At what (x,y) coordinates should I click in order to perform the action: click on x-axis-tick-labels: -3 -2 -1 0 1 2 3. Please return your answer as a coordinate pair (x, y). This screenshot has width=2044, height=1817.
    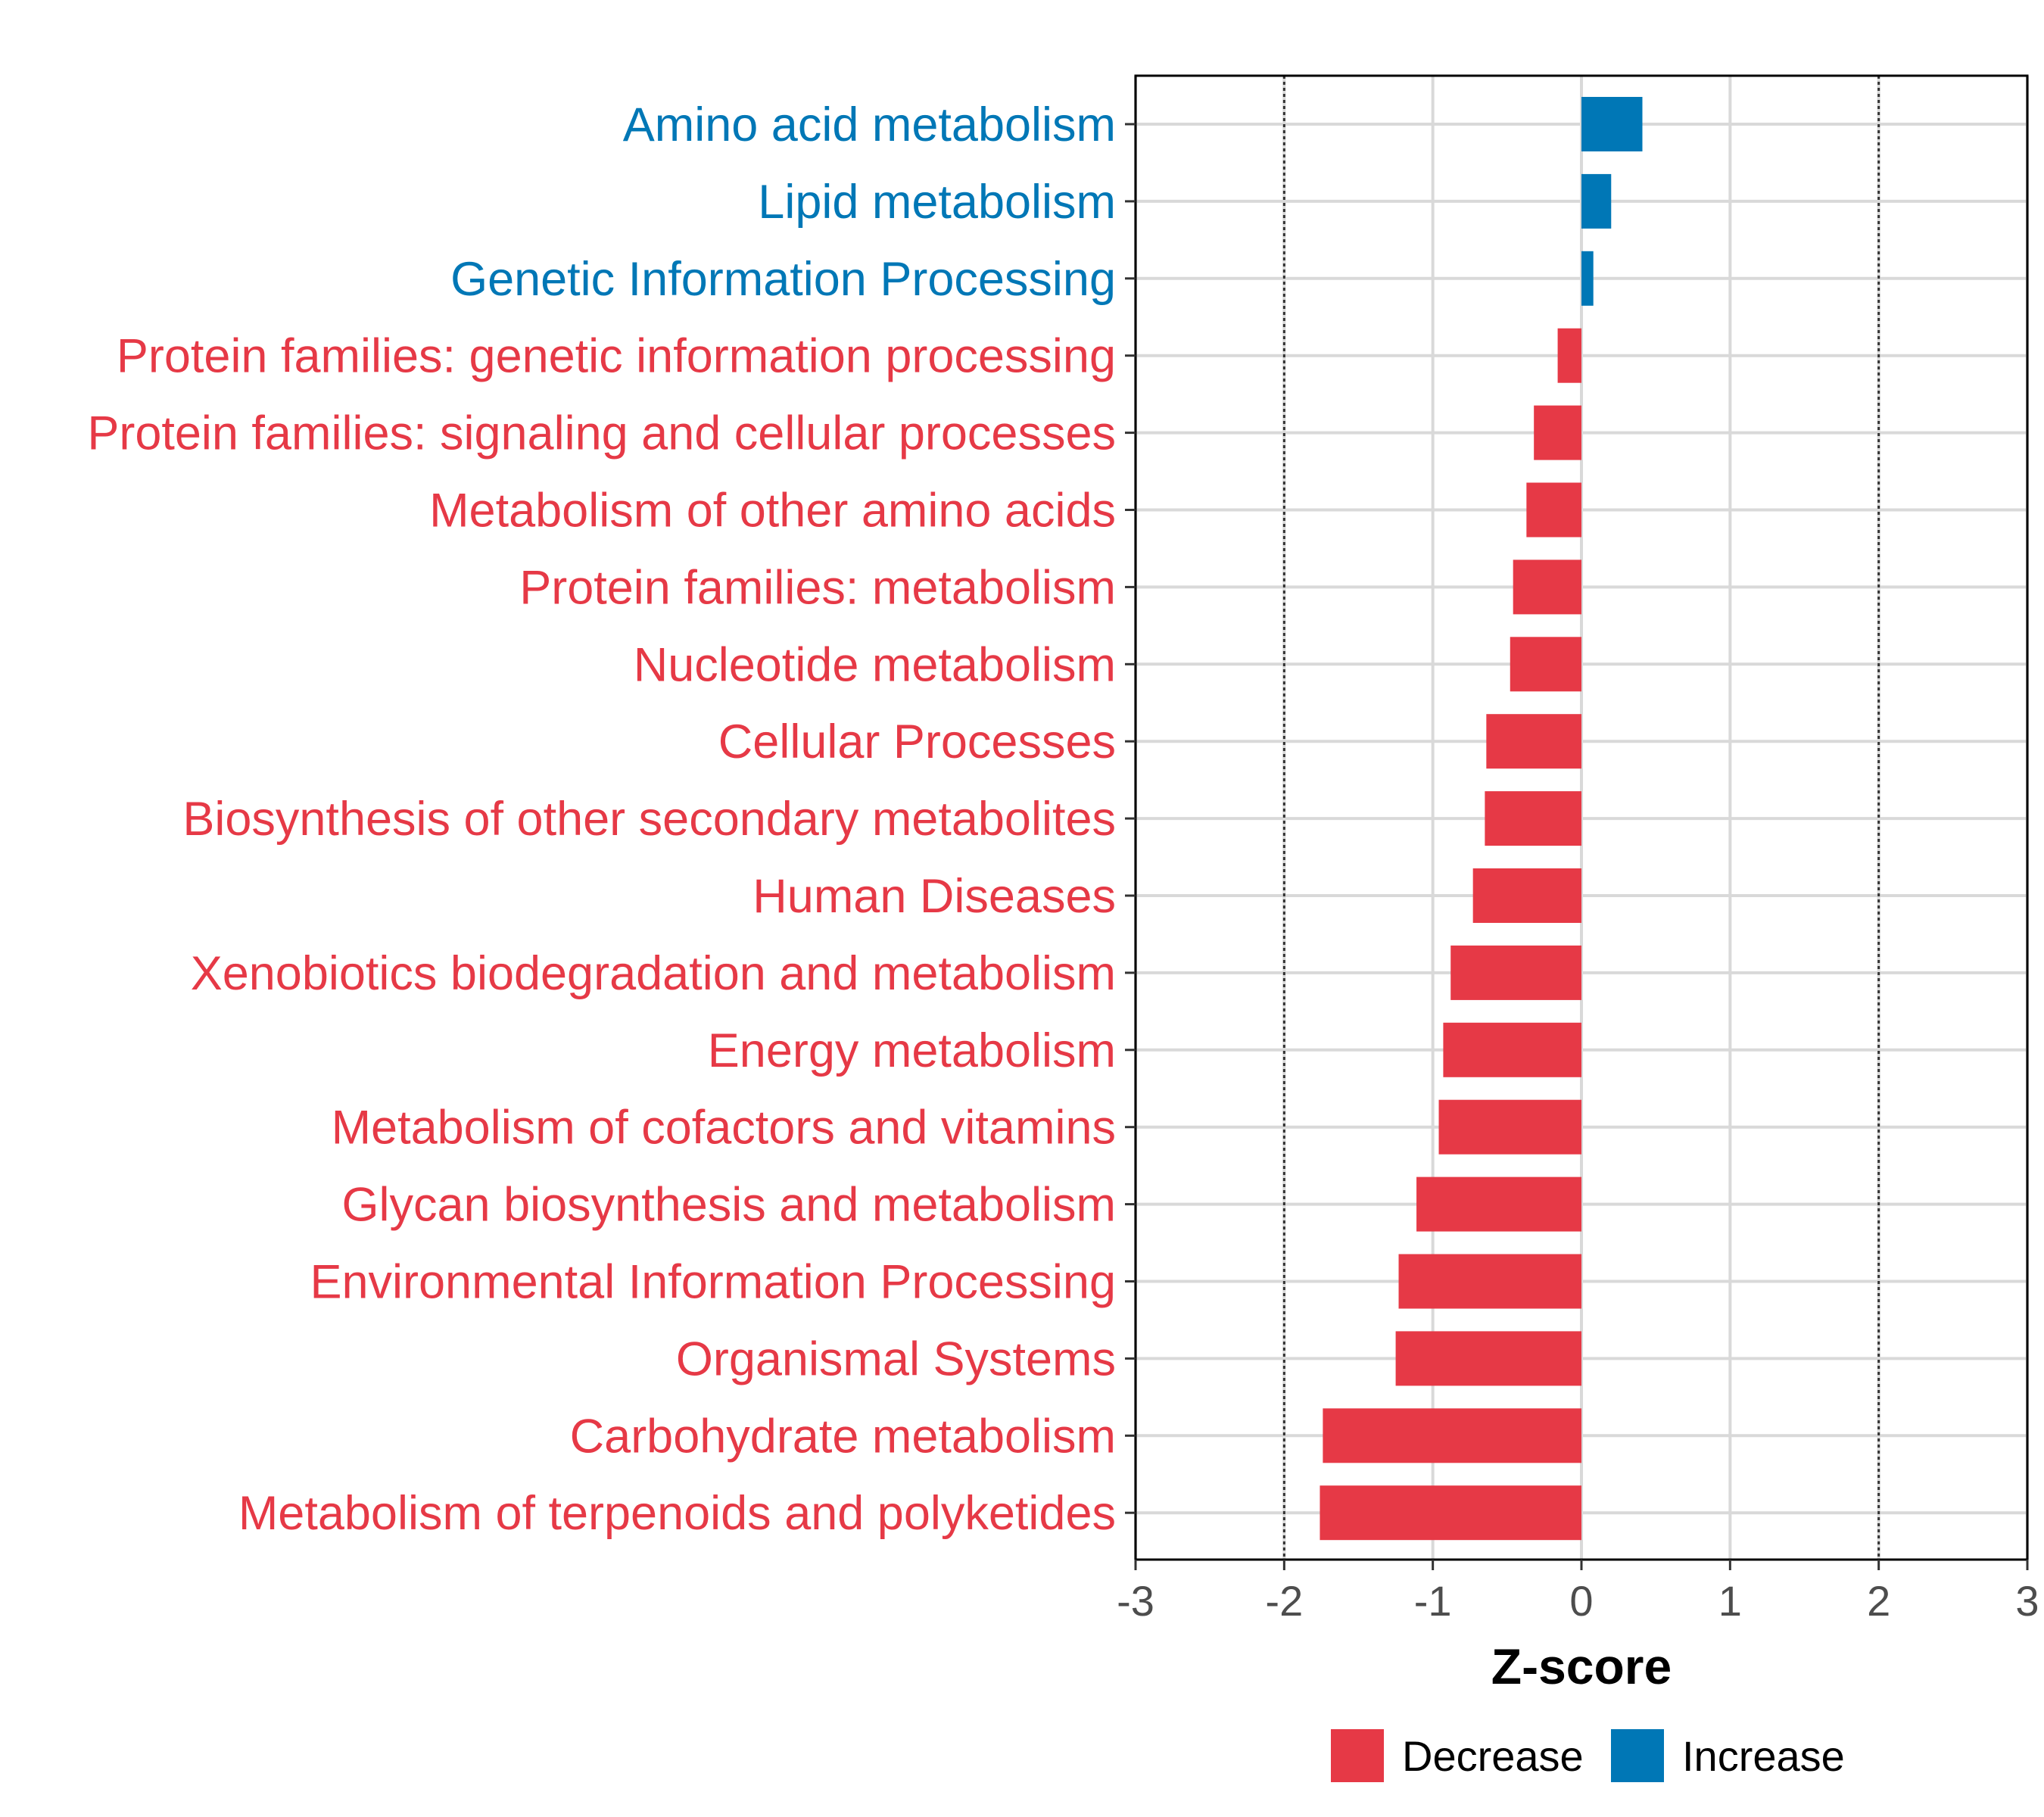
    Looking at the image, I should click on (1578, 1601).